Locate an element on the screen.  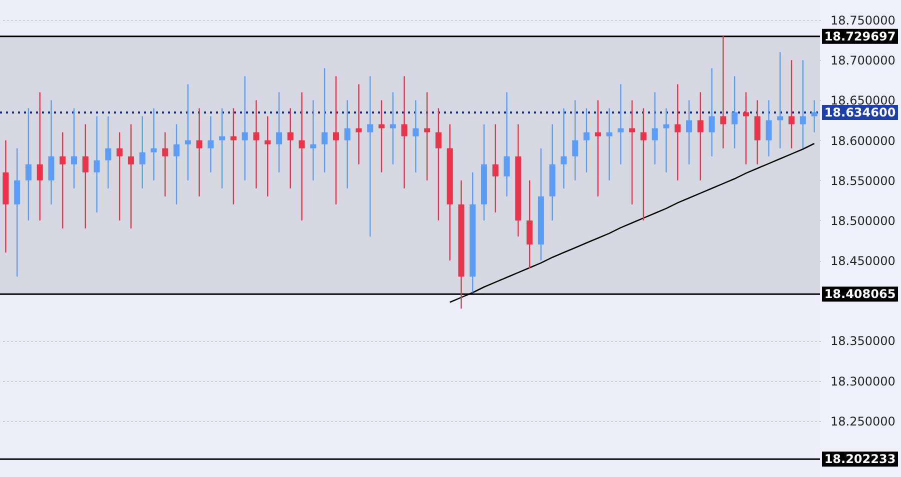
ref-line-label: 18.202233 is located at coordinates (860, 459).